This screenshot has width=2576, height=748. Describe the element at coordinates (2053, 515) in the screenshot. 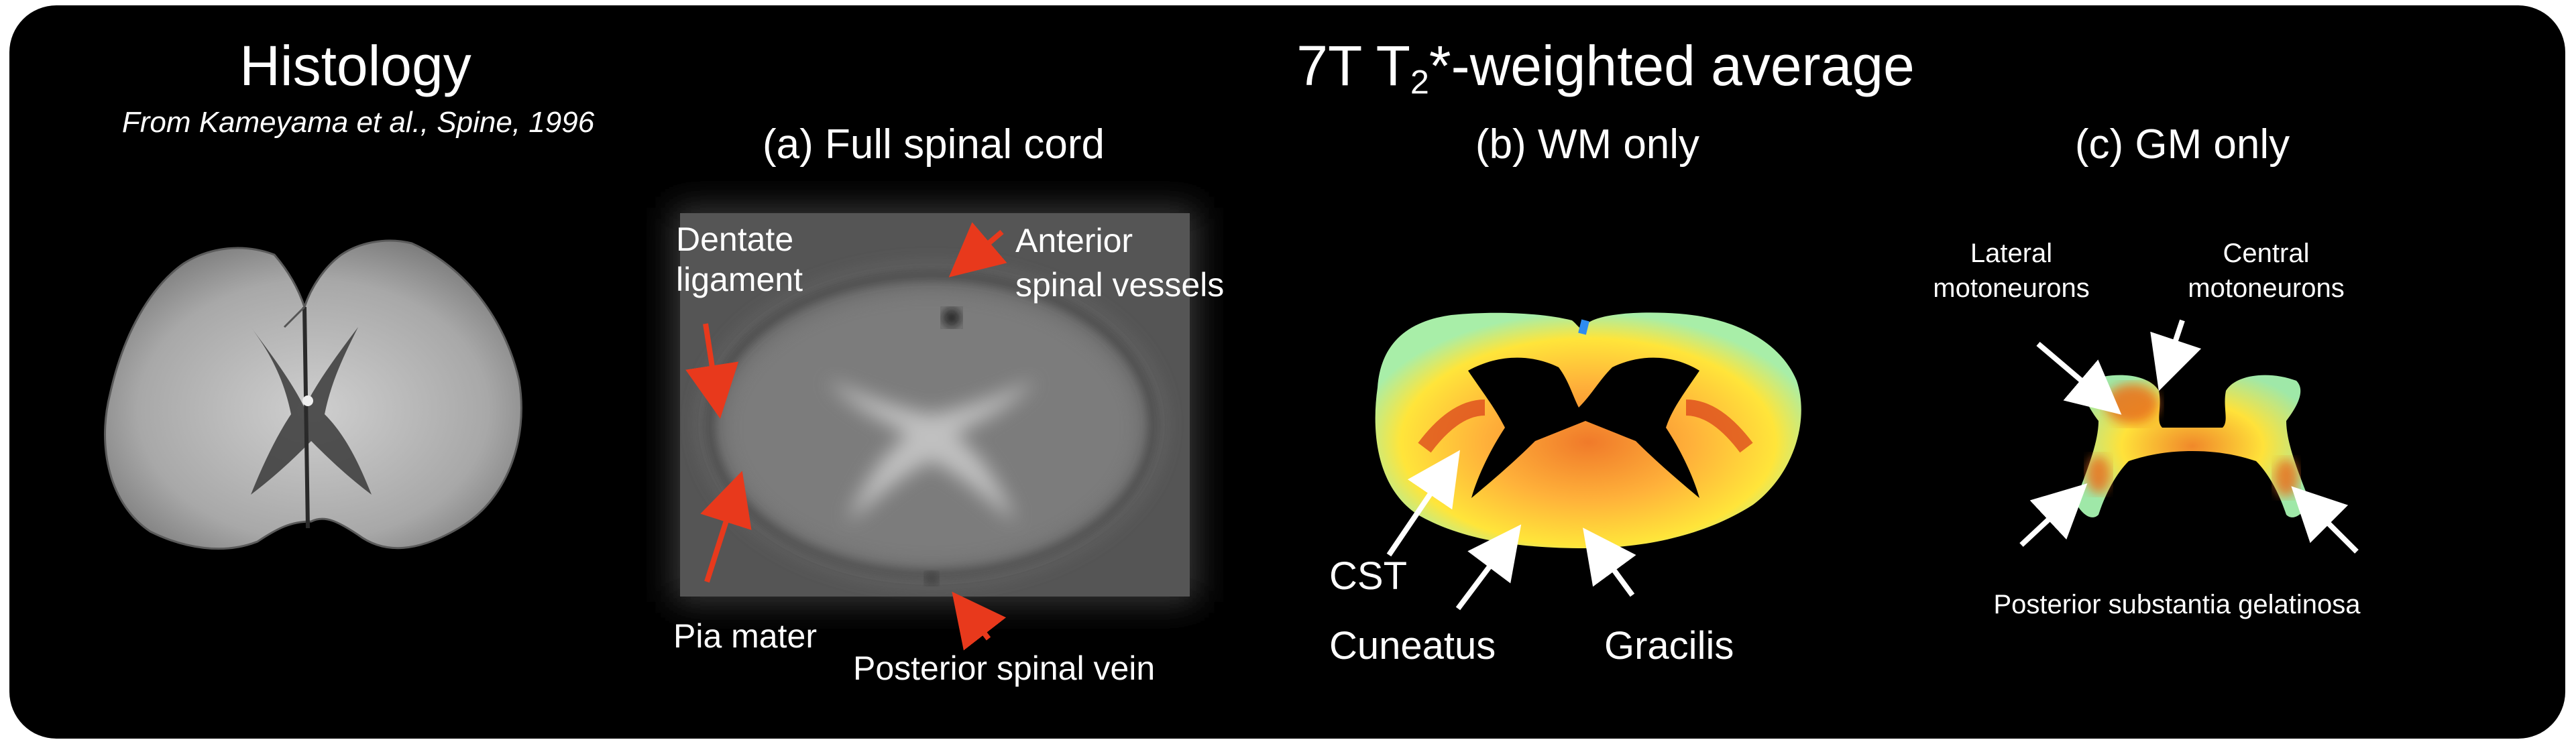

I see `sg-left-arrow` at that location.